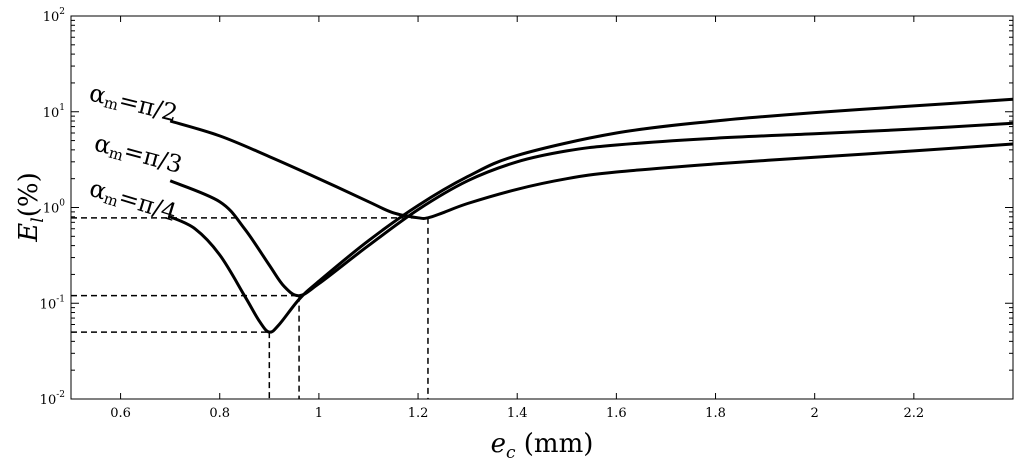 The image size is (1024, 470). What do you see at coordinates (517, 413) in the screenshot?
I see `x-tick-label: 1.4` at bounding box center [517, 413].